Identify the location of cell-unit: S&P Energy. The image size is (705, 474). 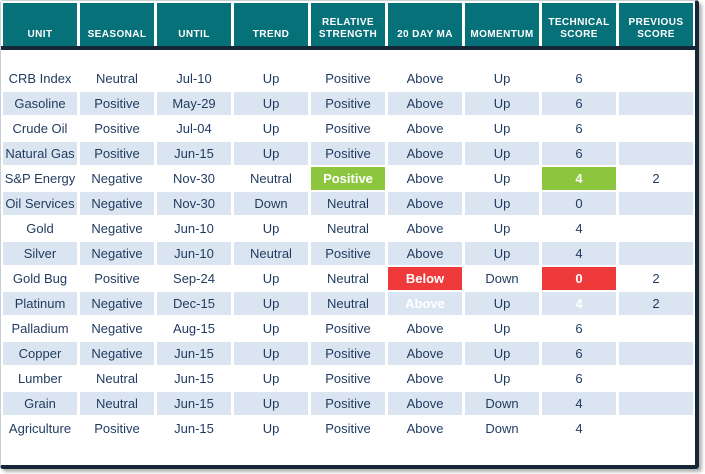
(40, 178).